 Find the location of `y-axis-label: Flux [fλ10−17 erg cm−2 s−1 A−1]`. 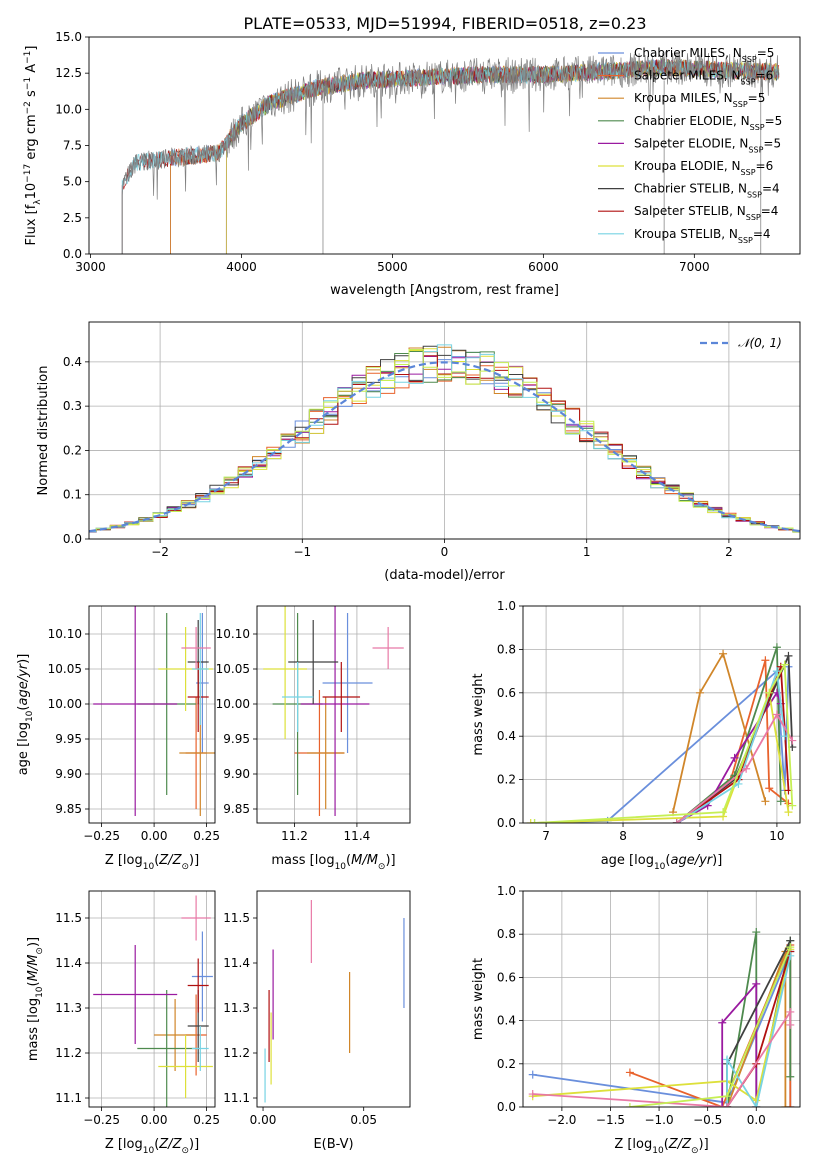

y-axis-label: Flux [fλ10−17 erg cm−2 s−1 A−1] is located at coordinates (33, 146).